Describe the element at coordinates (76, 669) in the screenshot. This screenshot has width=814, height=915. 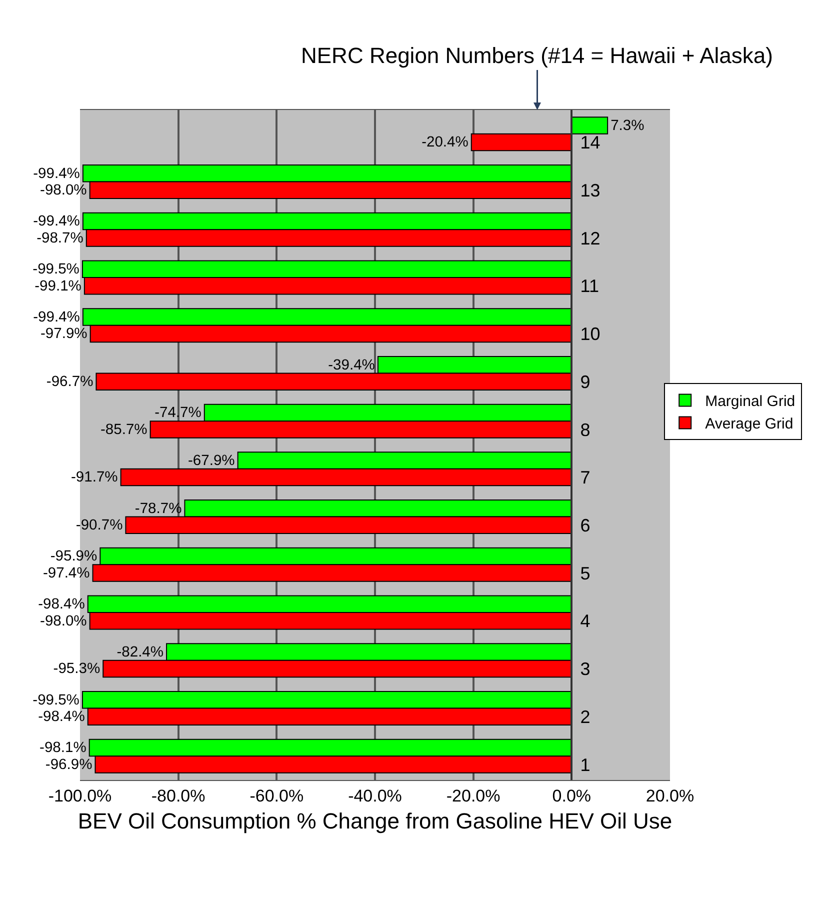
I see `data-label: -95.3%` at that location.